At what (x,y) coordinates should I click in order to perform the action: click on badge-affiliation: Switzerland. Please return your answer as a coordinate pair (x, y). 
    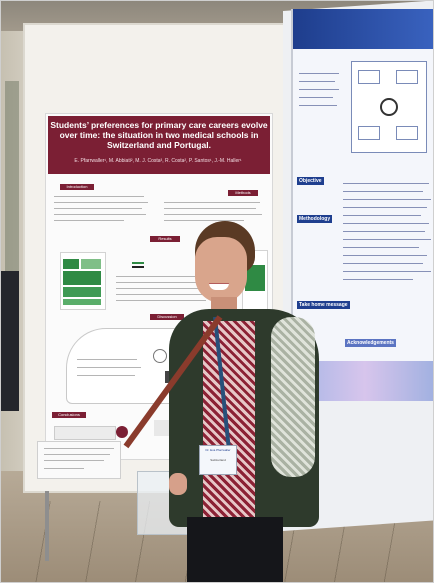
    Looking at the image, I should click on (218, 460).